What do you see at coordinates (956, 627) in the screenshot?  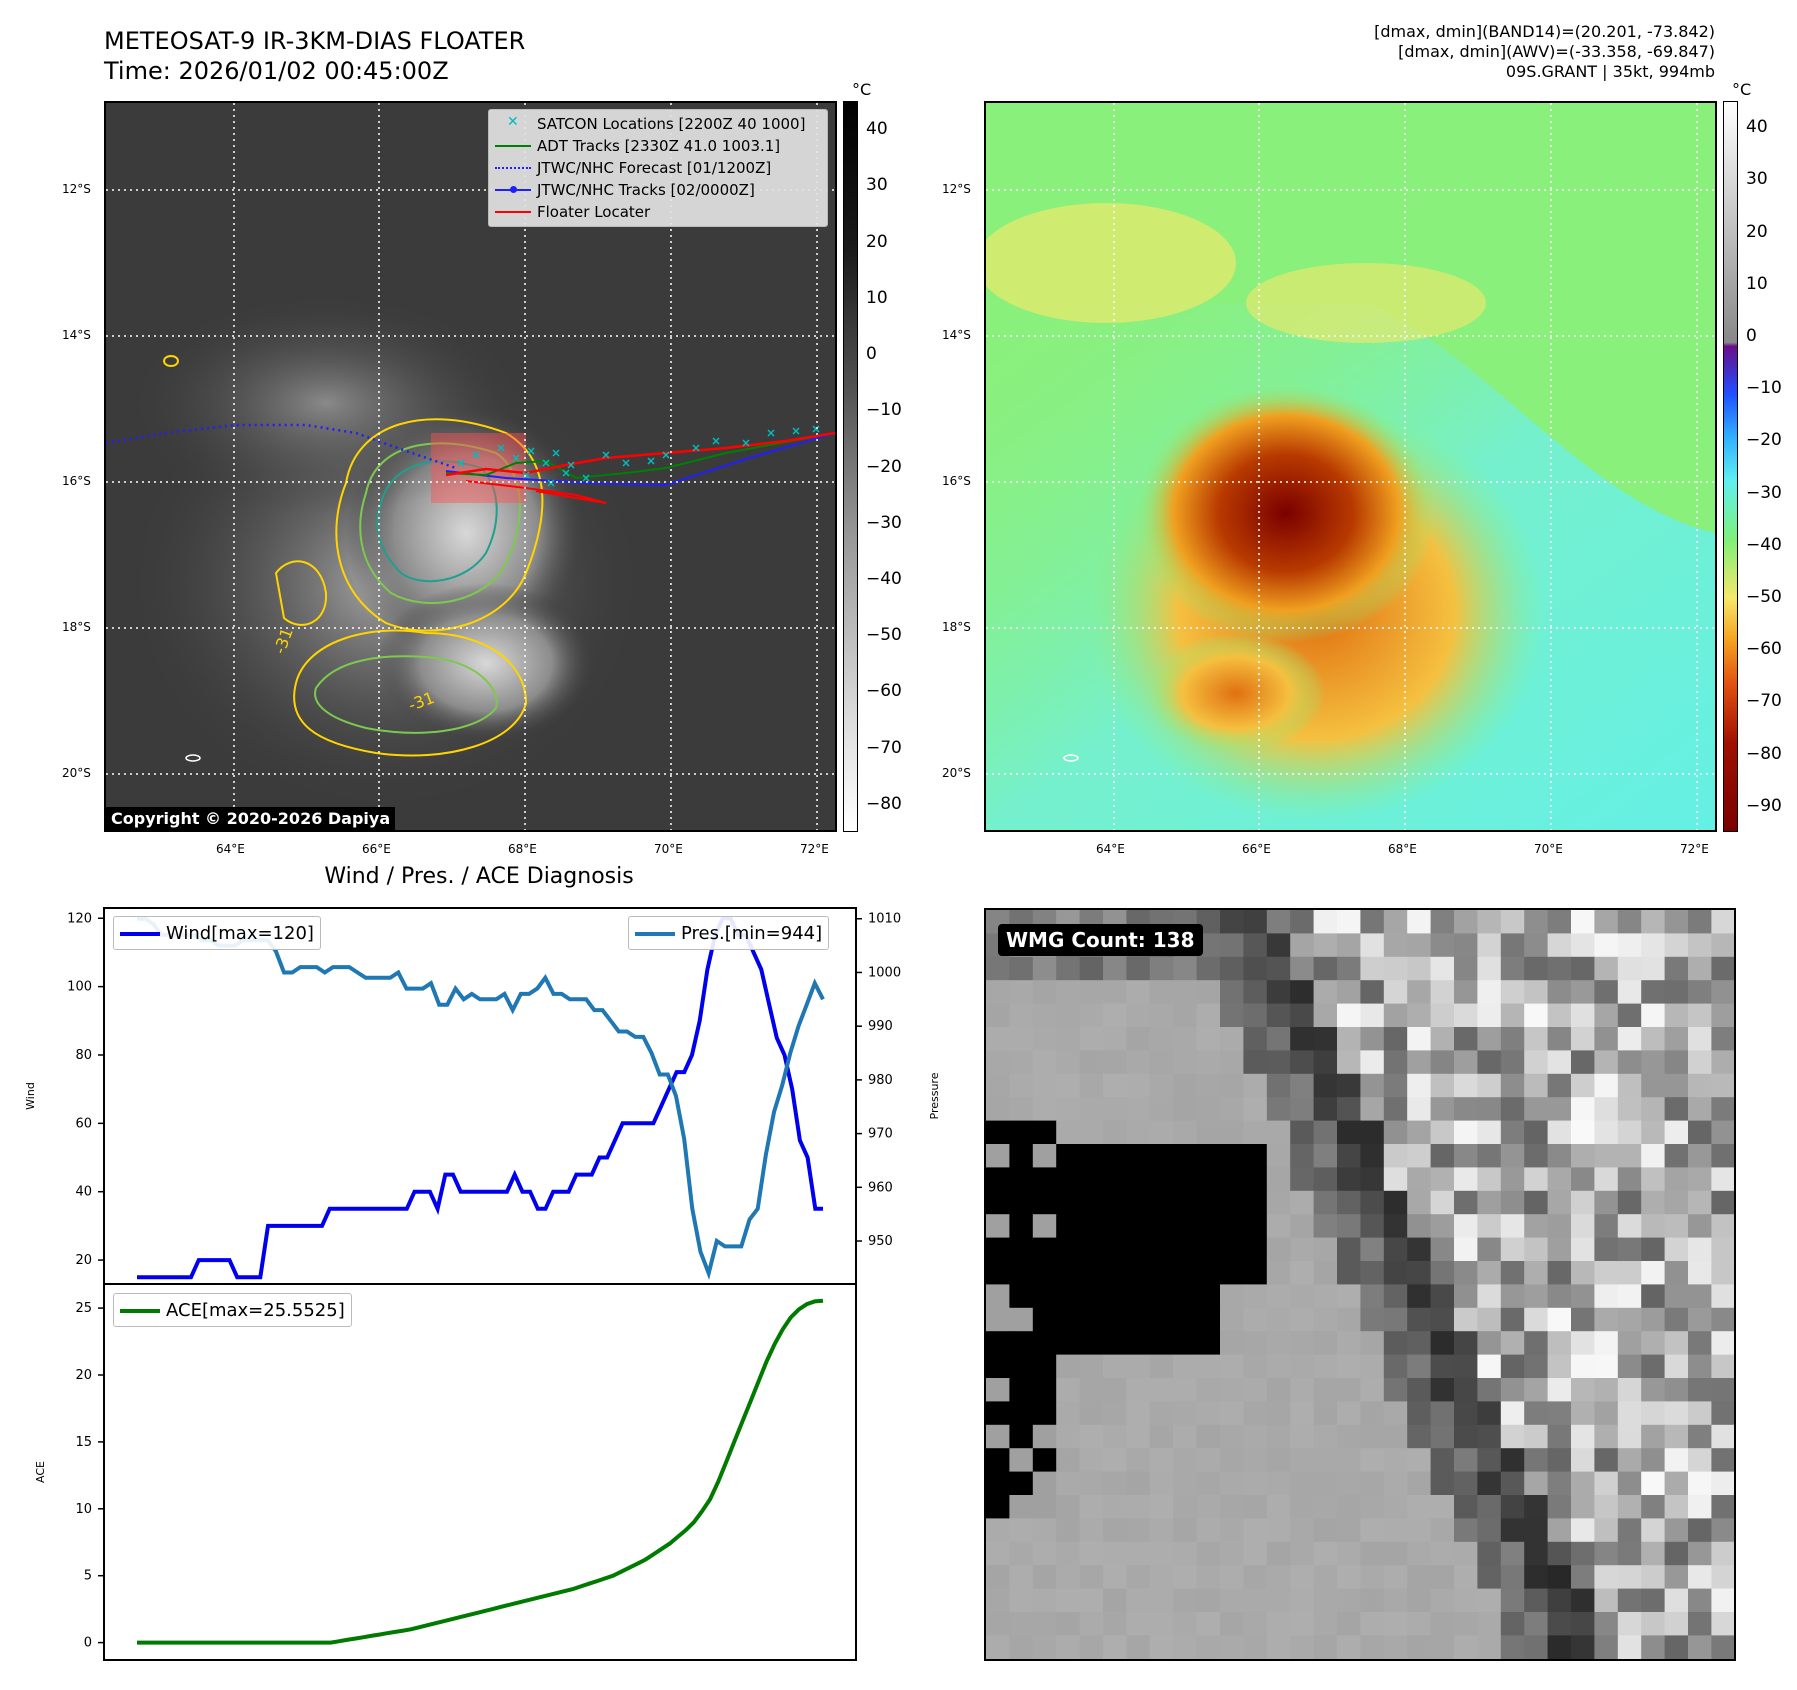 I see `awv-lat-18: 18°S` at bounding box center [956, 627].